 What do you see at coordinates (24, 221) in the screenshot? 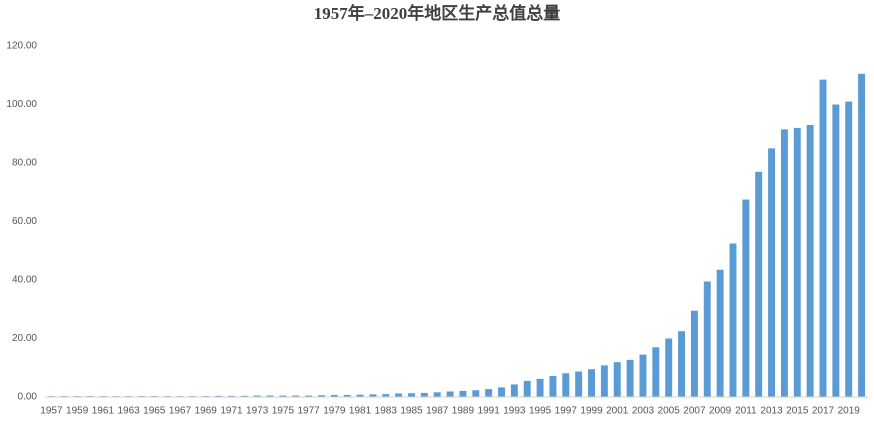
I see `y-tick-label: 60.00` at bounding box center [24, 221].